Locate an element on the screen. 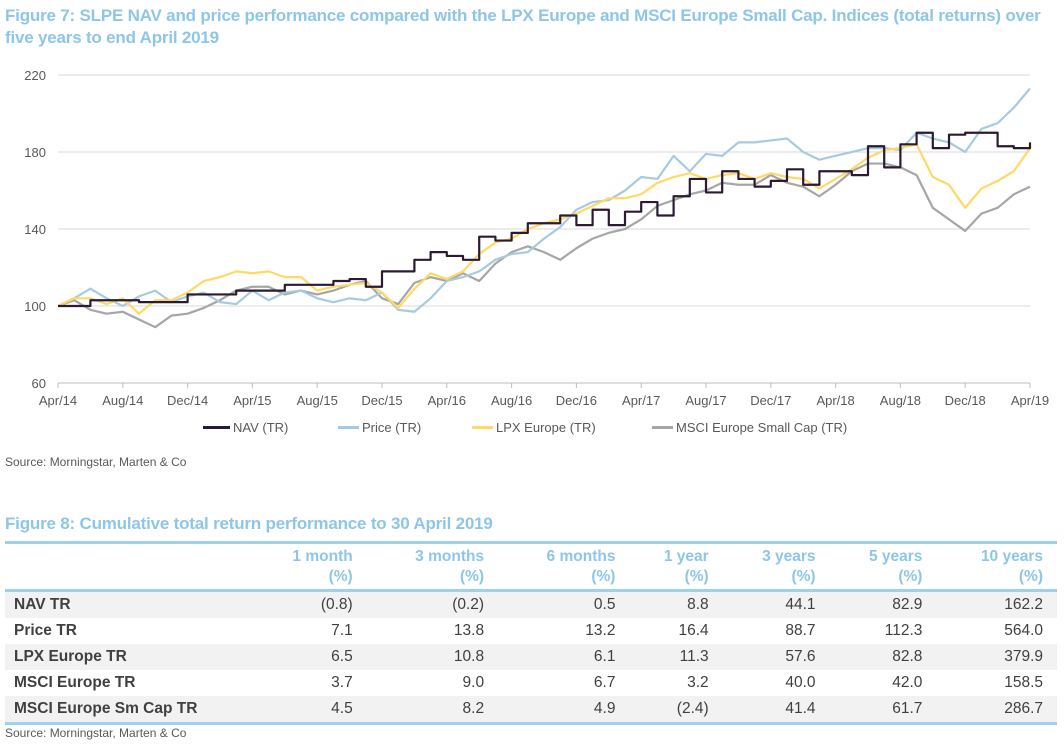  x-tick-label: Apr/17 is located at coordinates (641, 400).